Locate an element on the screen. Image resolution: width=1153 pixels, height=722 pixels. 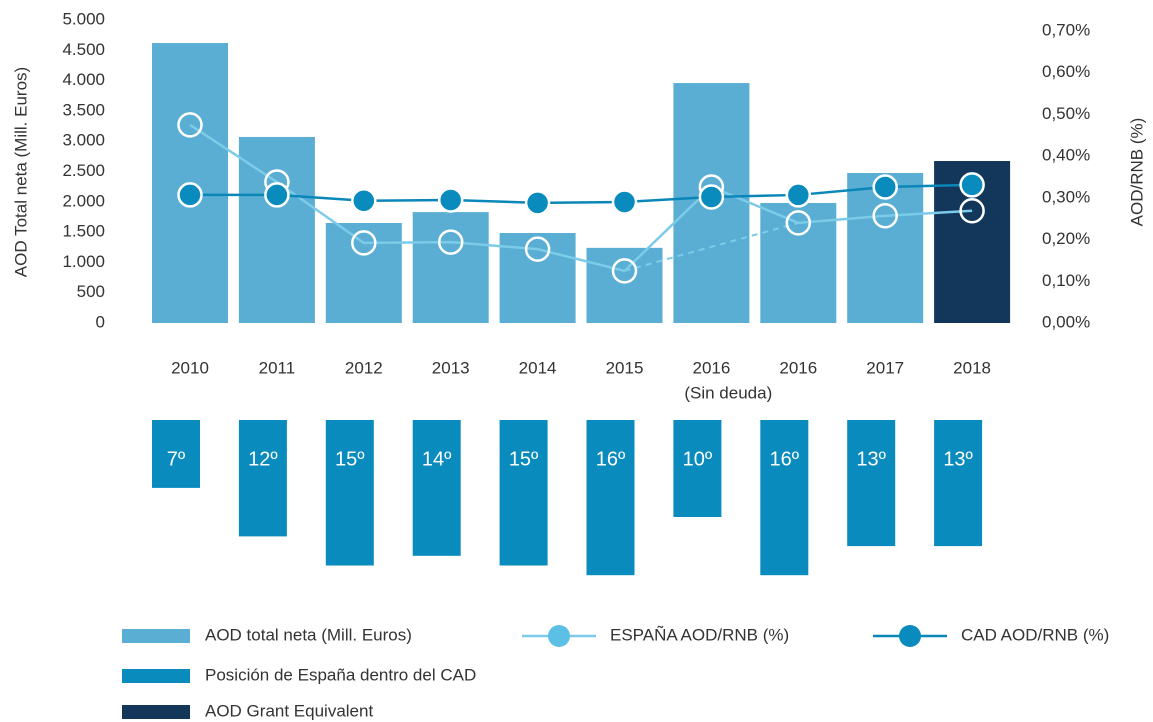
y-tick-label: 1.000 is located at coordinates (83, 261).